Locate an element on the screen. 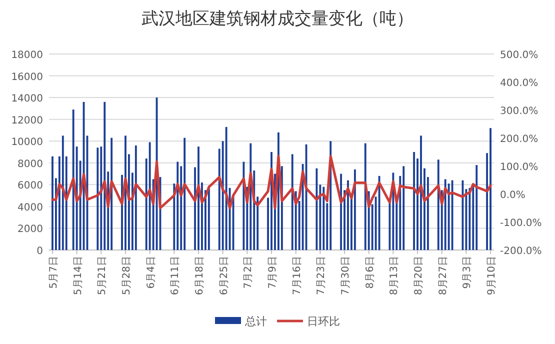 The height and width of the screenshot is (344, 555). y2-tick-label: -100.0% is located at coordinates (521, 223).